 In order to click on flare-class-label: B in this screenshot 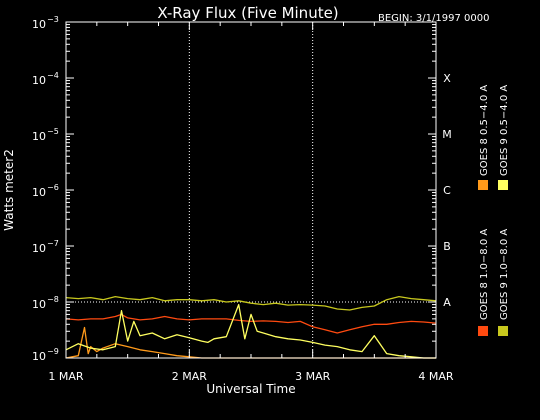, I will do `click(447, 246)`.